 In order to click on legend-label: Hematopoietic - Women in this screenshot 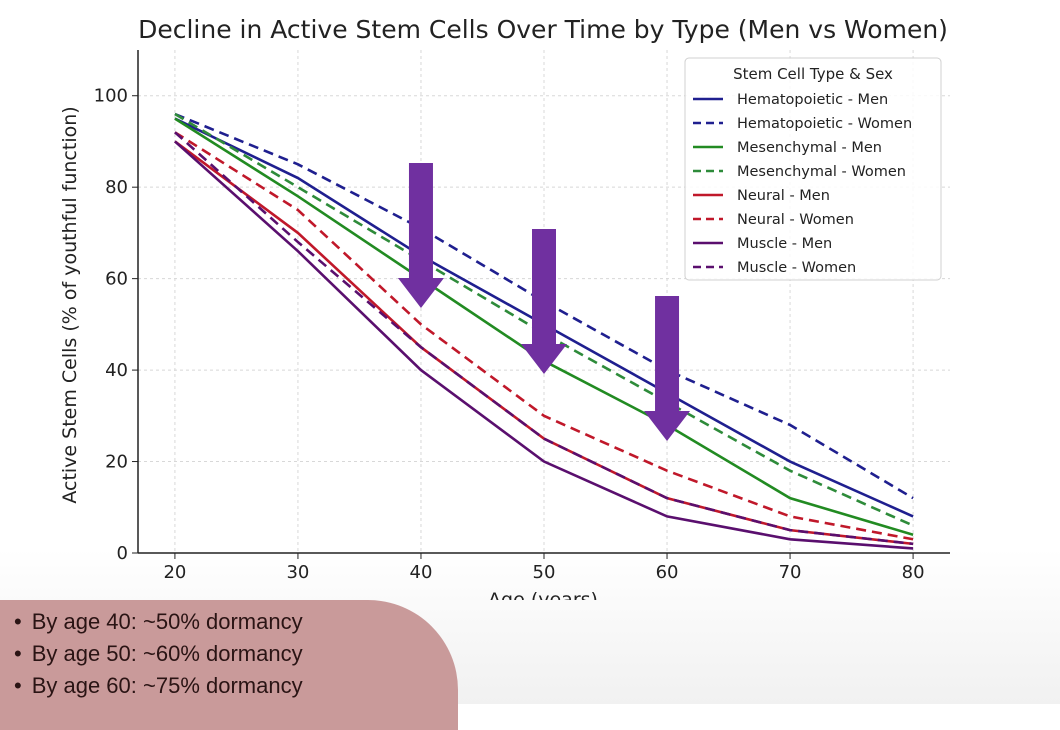, I will do `click(824, 124)`.